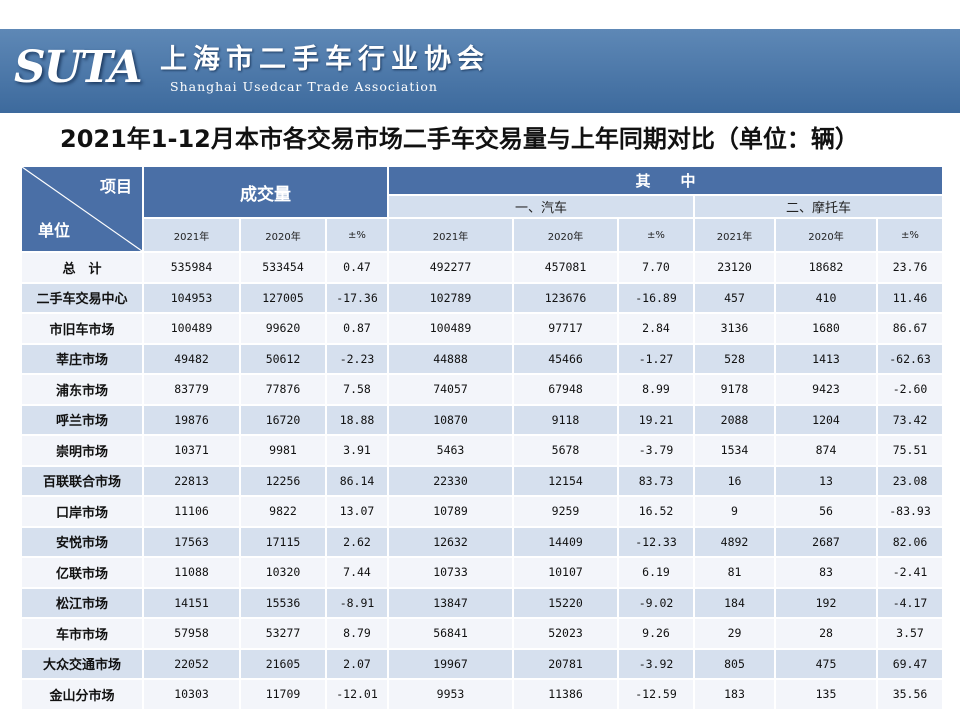 The height and width of the screenshot is (720, 960). Describe the element at coordinates (826, 267) in the screenshot. I see `cell-m20: 18682` at that location.